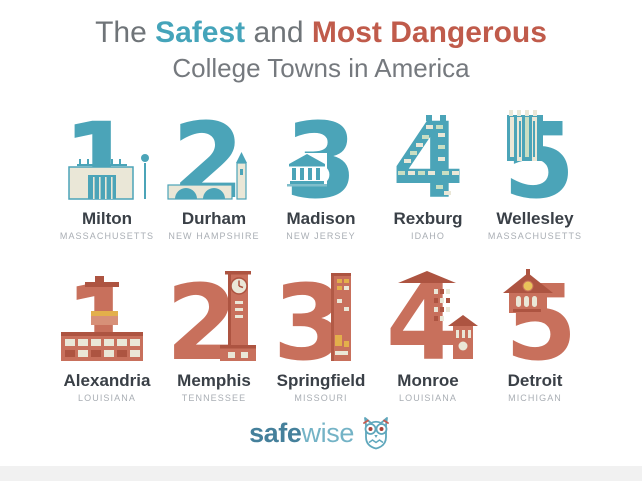 This screenshot has height=481, width=642. I want to click on dangerous-tile-alexandria: 1 Alexandria LOUISIANA, so click(107, 332).